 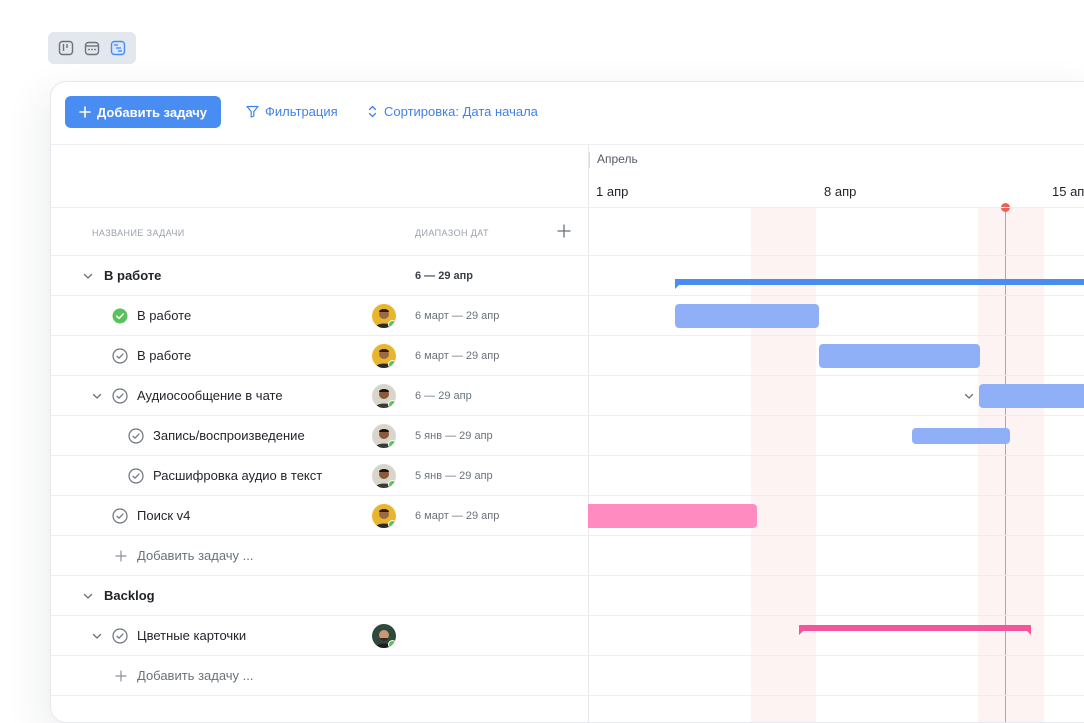 What do you see at coordinates (66, 48) in the screenshot?
I see `kanban-icon` at bounding box center [66, 48].